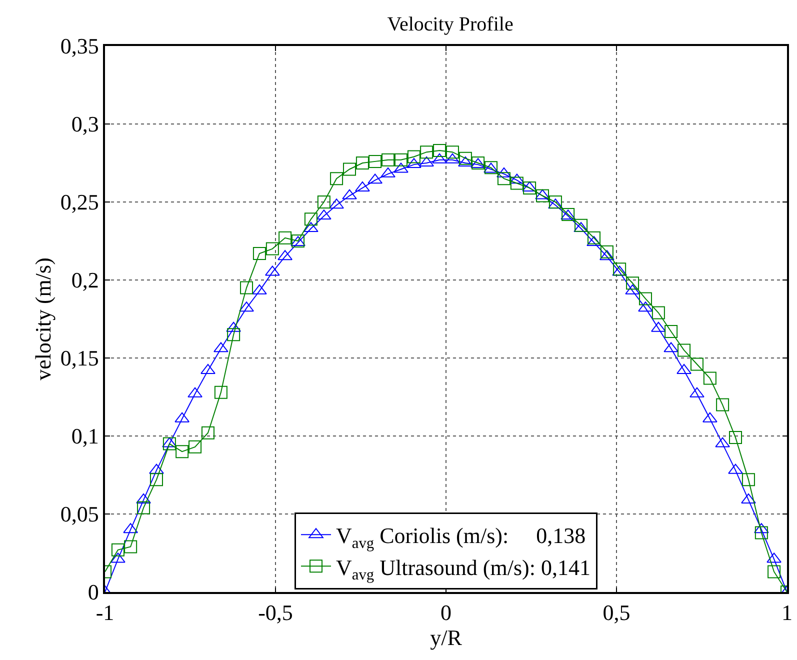  I want to click on y-tick-label: 0,1, so click(85, 436).